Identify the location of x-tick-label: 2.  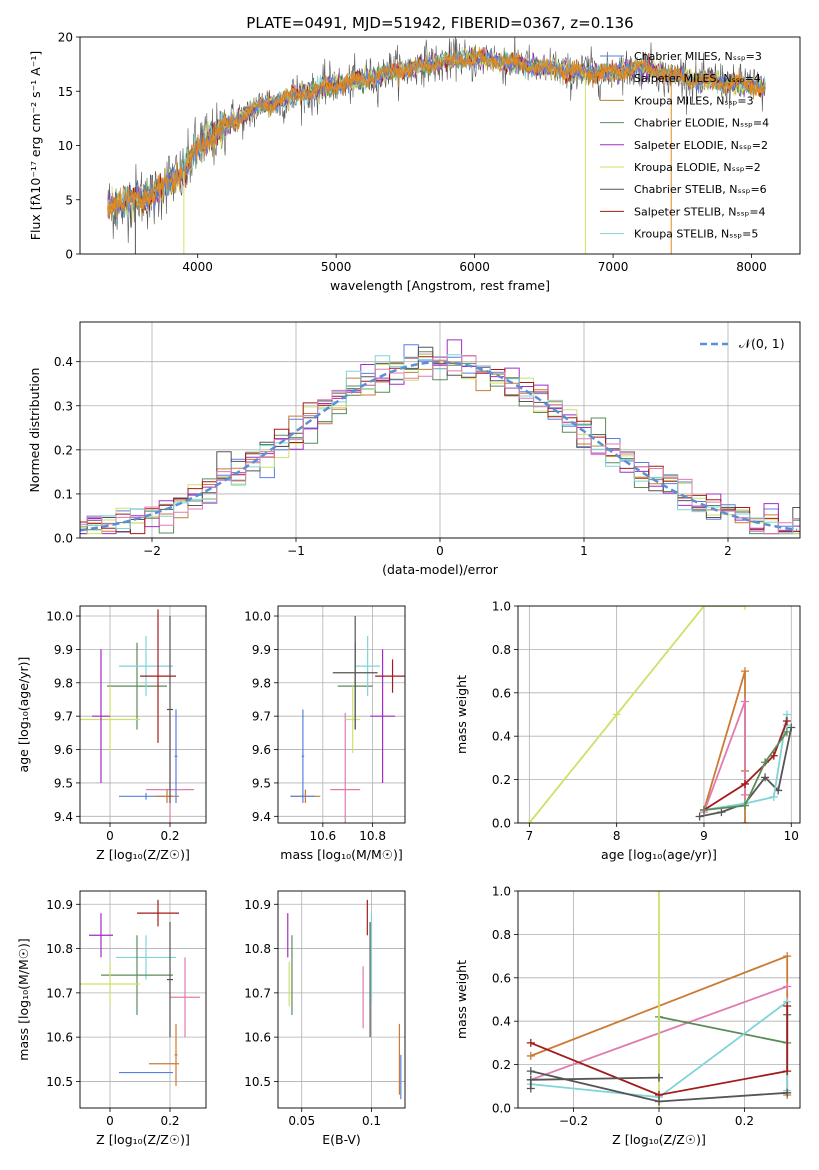
(728, 551).